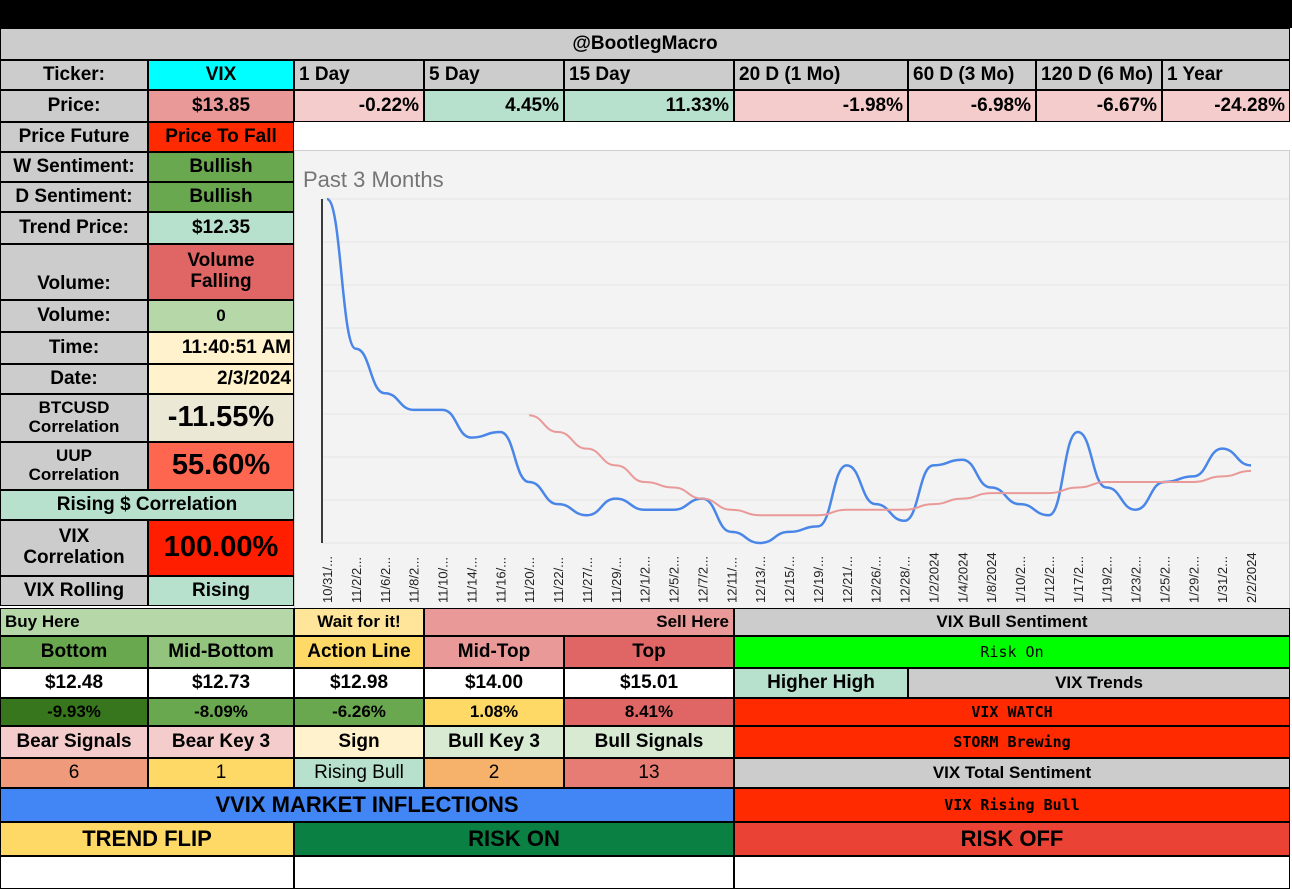  Describe the element at coordinates (367, 805) in the screenshot. I see `vvix-inflections-title: VVIX MARKET INFLECTIONS` at that location.